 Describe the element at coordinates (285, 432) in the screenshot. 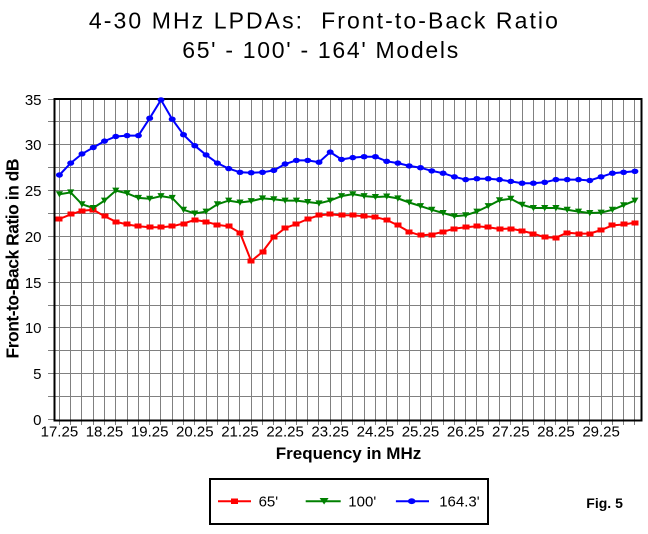

I see `svg-text: 22.25` at that location.